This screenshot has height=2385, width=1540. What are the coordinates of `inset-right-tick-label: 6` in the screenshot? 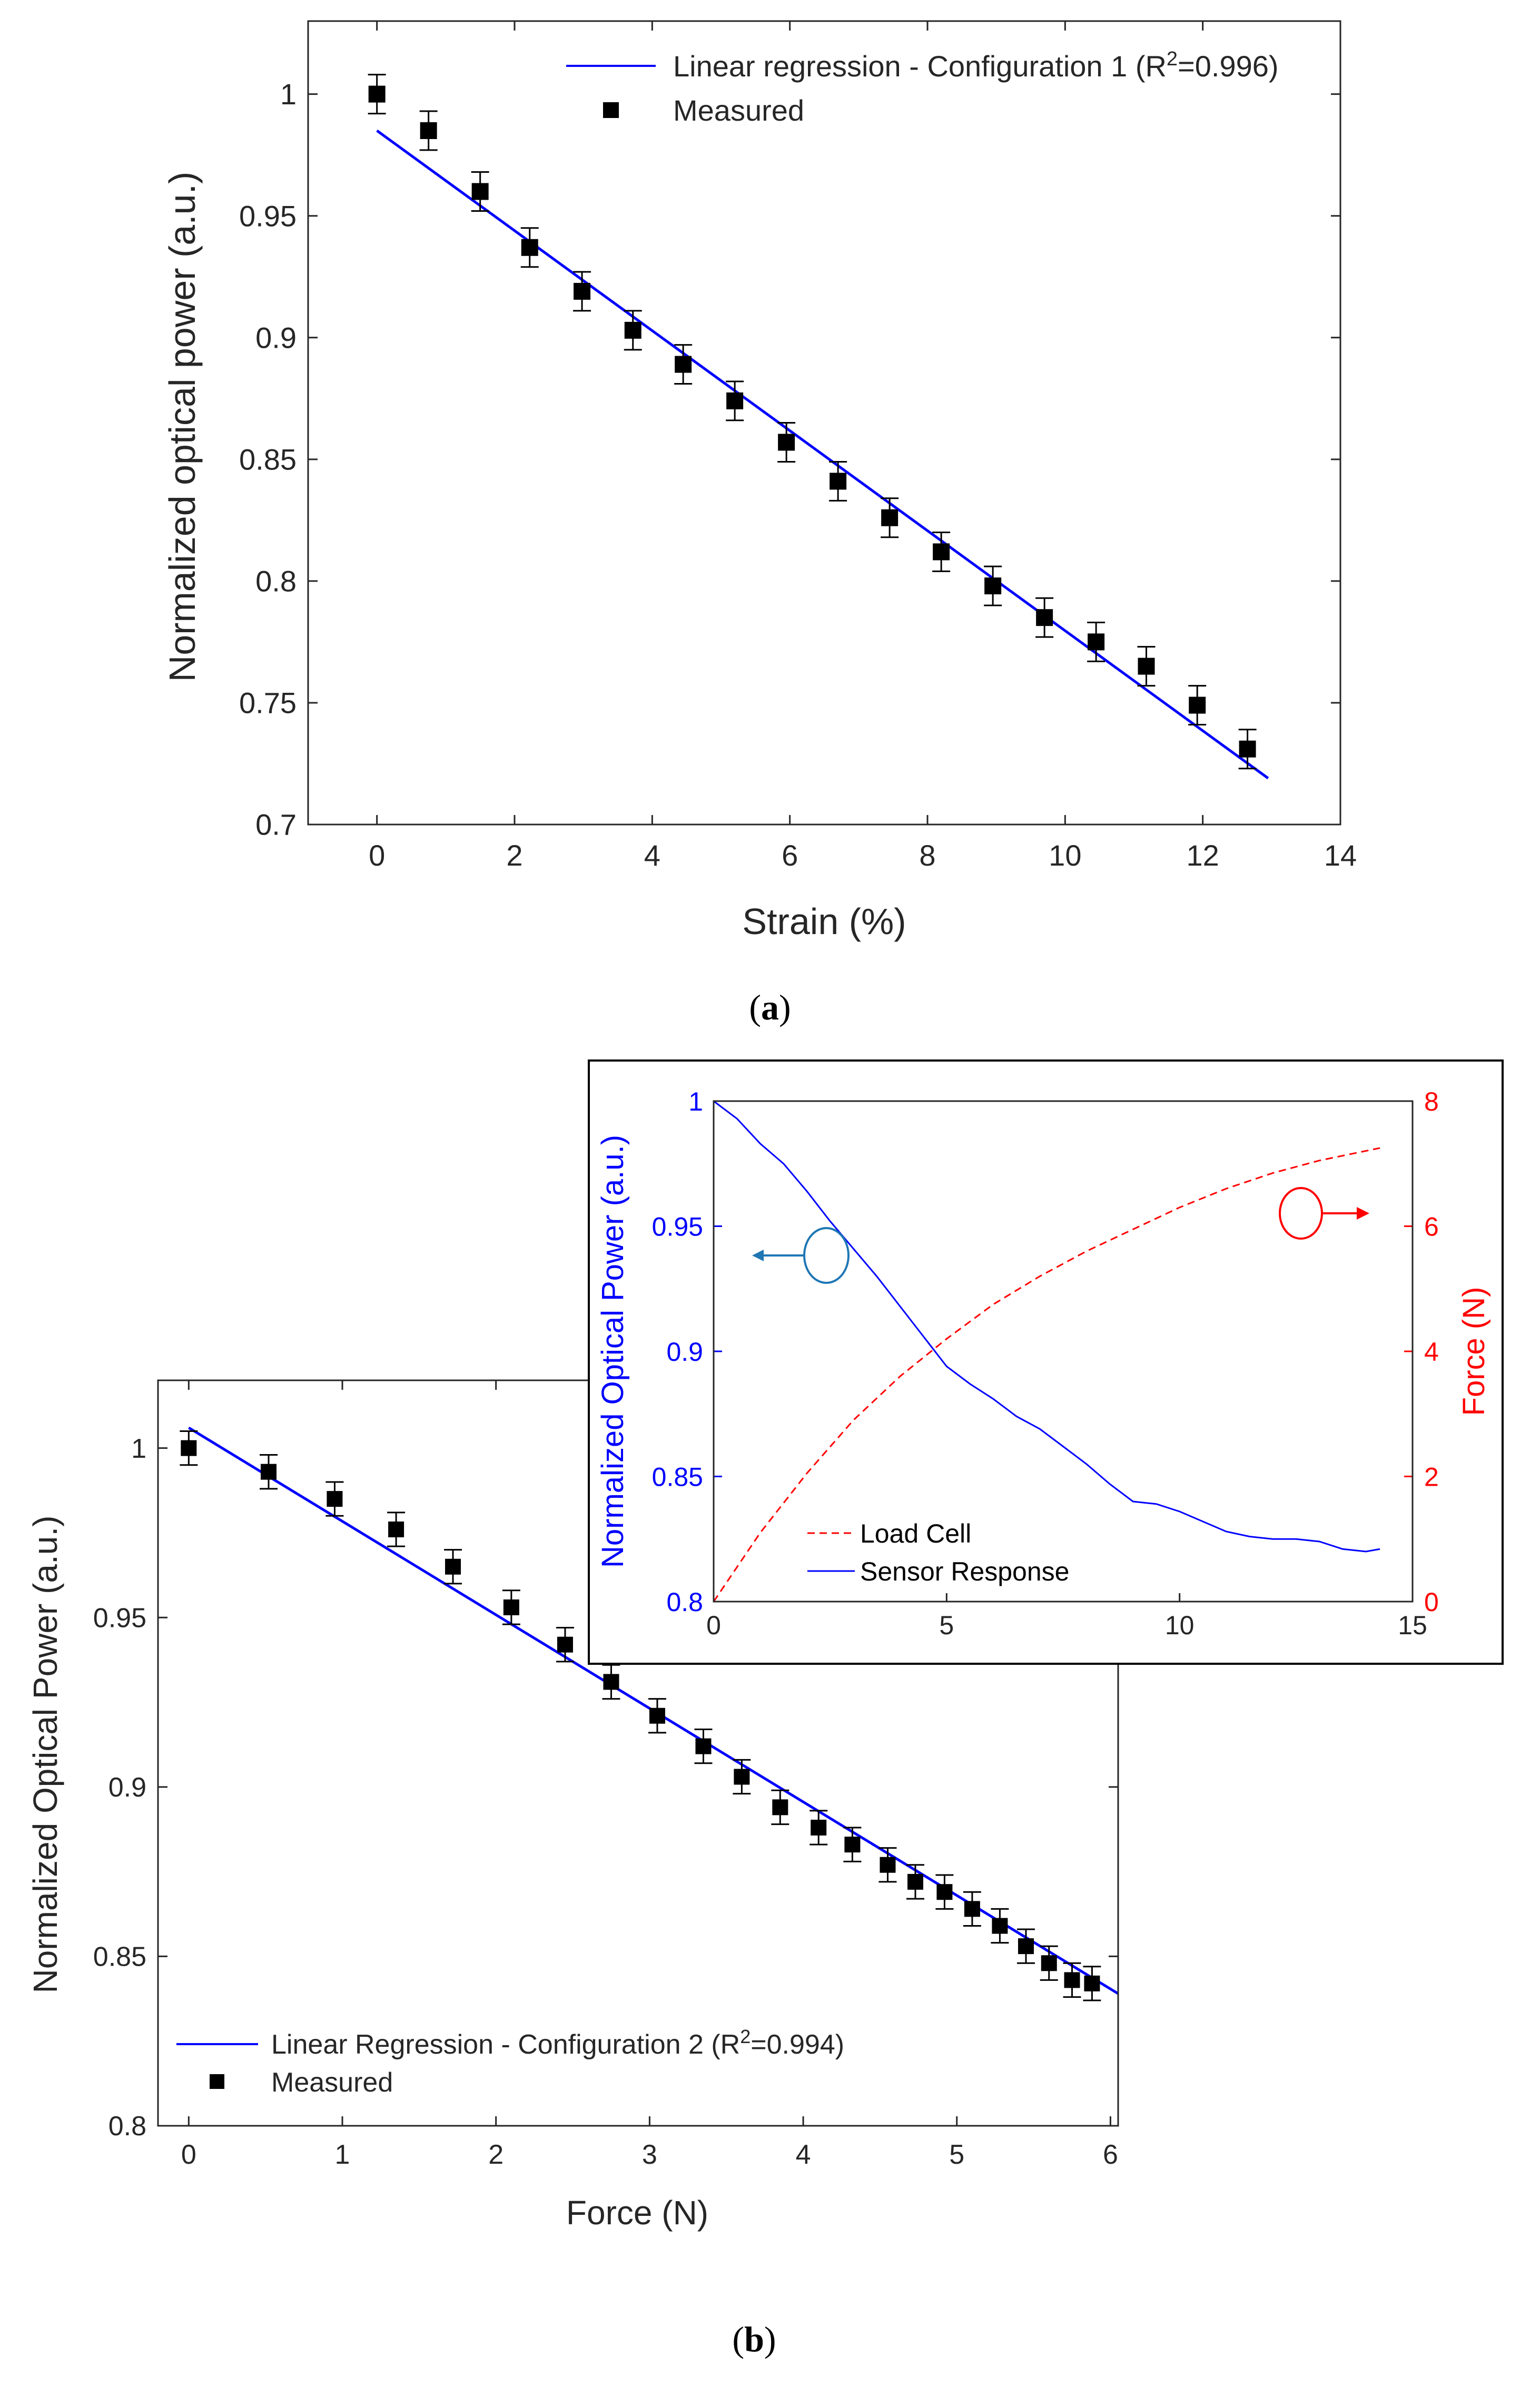 It's located at (1431, 1227).